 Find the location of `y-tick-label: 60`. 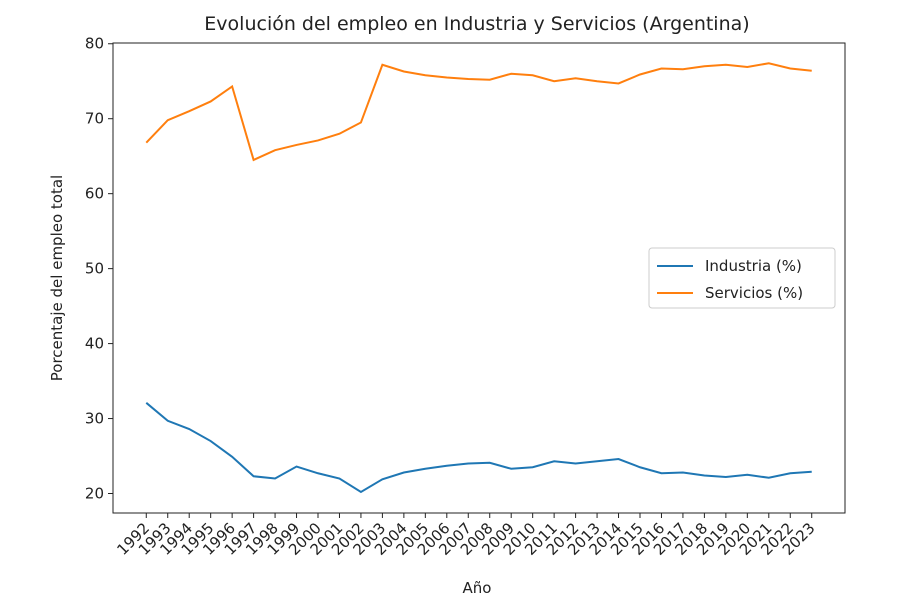

y-tick-label: 60 is located at coordinates (94, 194).